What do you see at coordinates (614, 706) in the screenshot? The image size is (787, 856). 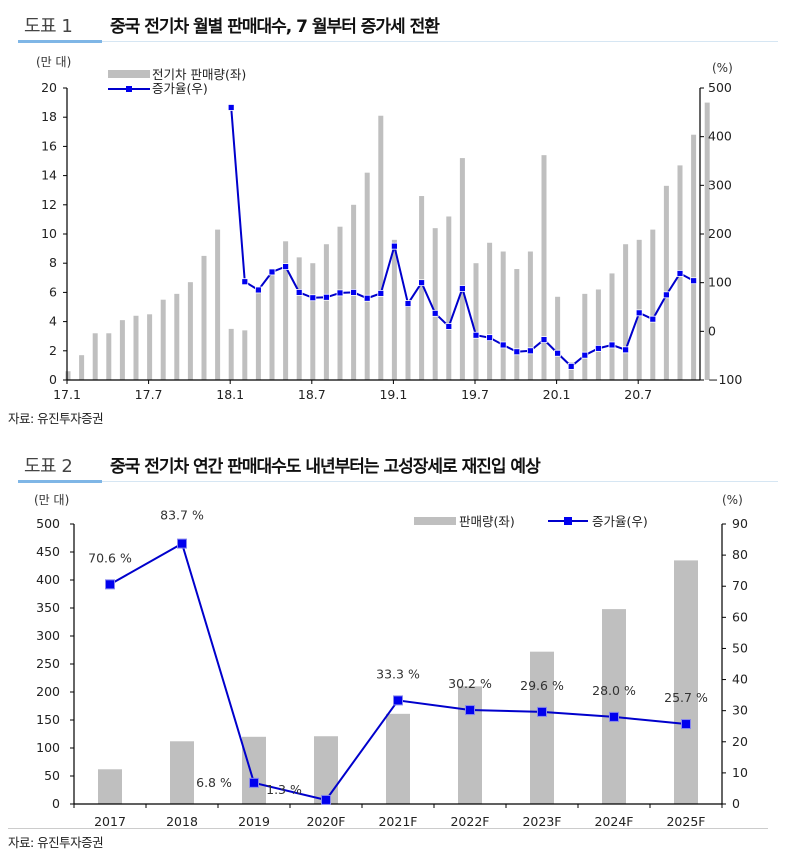 I see `bar-2024F` at bounding box center [614, 706].